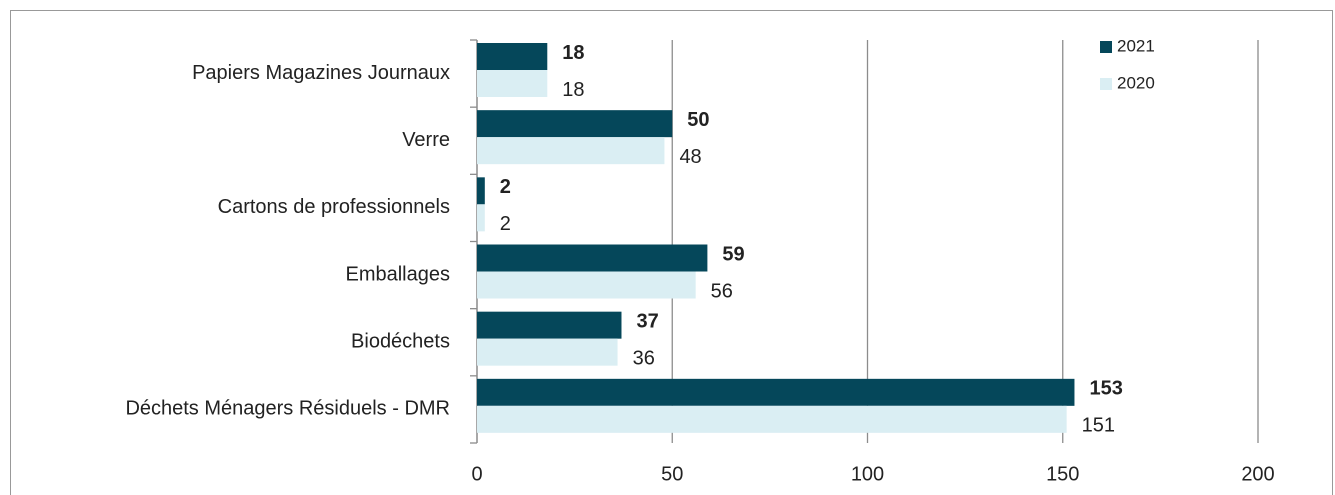 This screenshot has height=495, width=1335. I want to click on legend-label: 2020, so click(1136, 82).